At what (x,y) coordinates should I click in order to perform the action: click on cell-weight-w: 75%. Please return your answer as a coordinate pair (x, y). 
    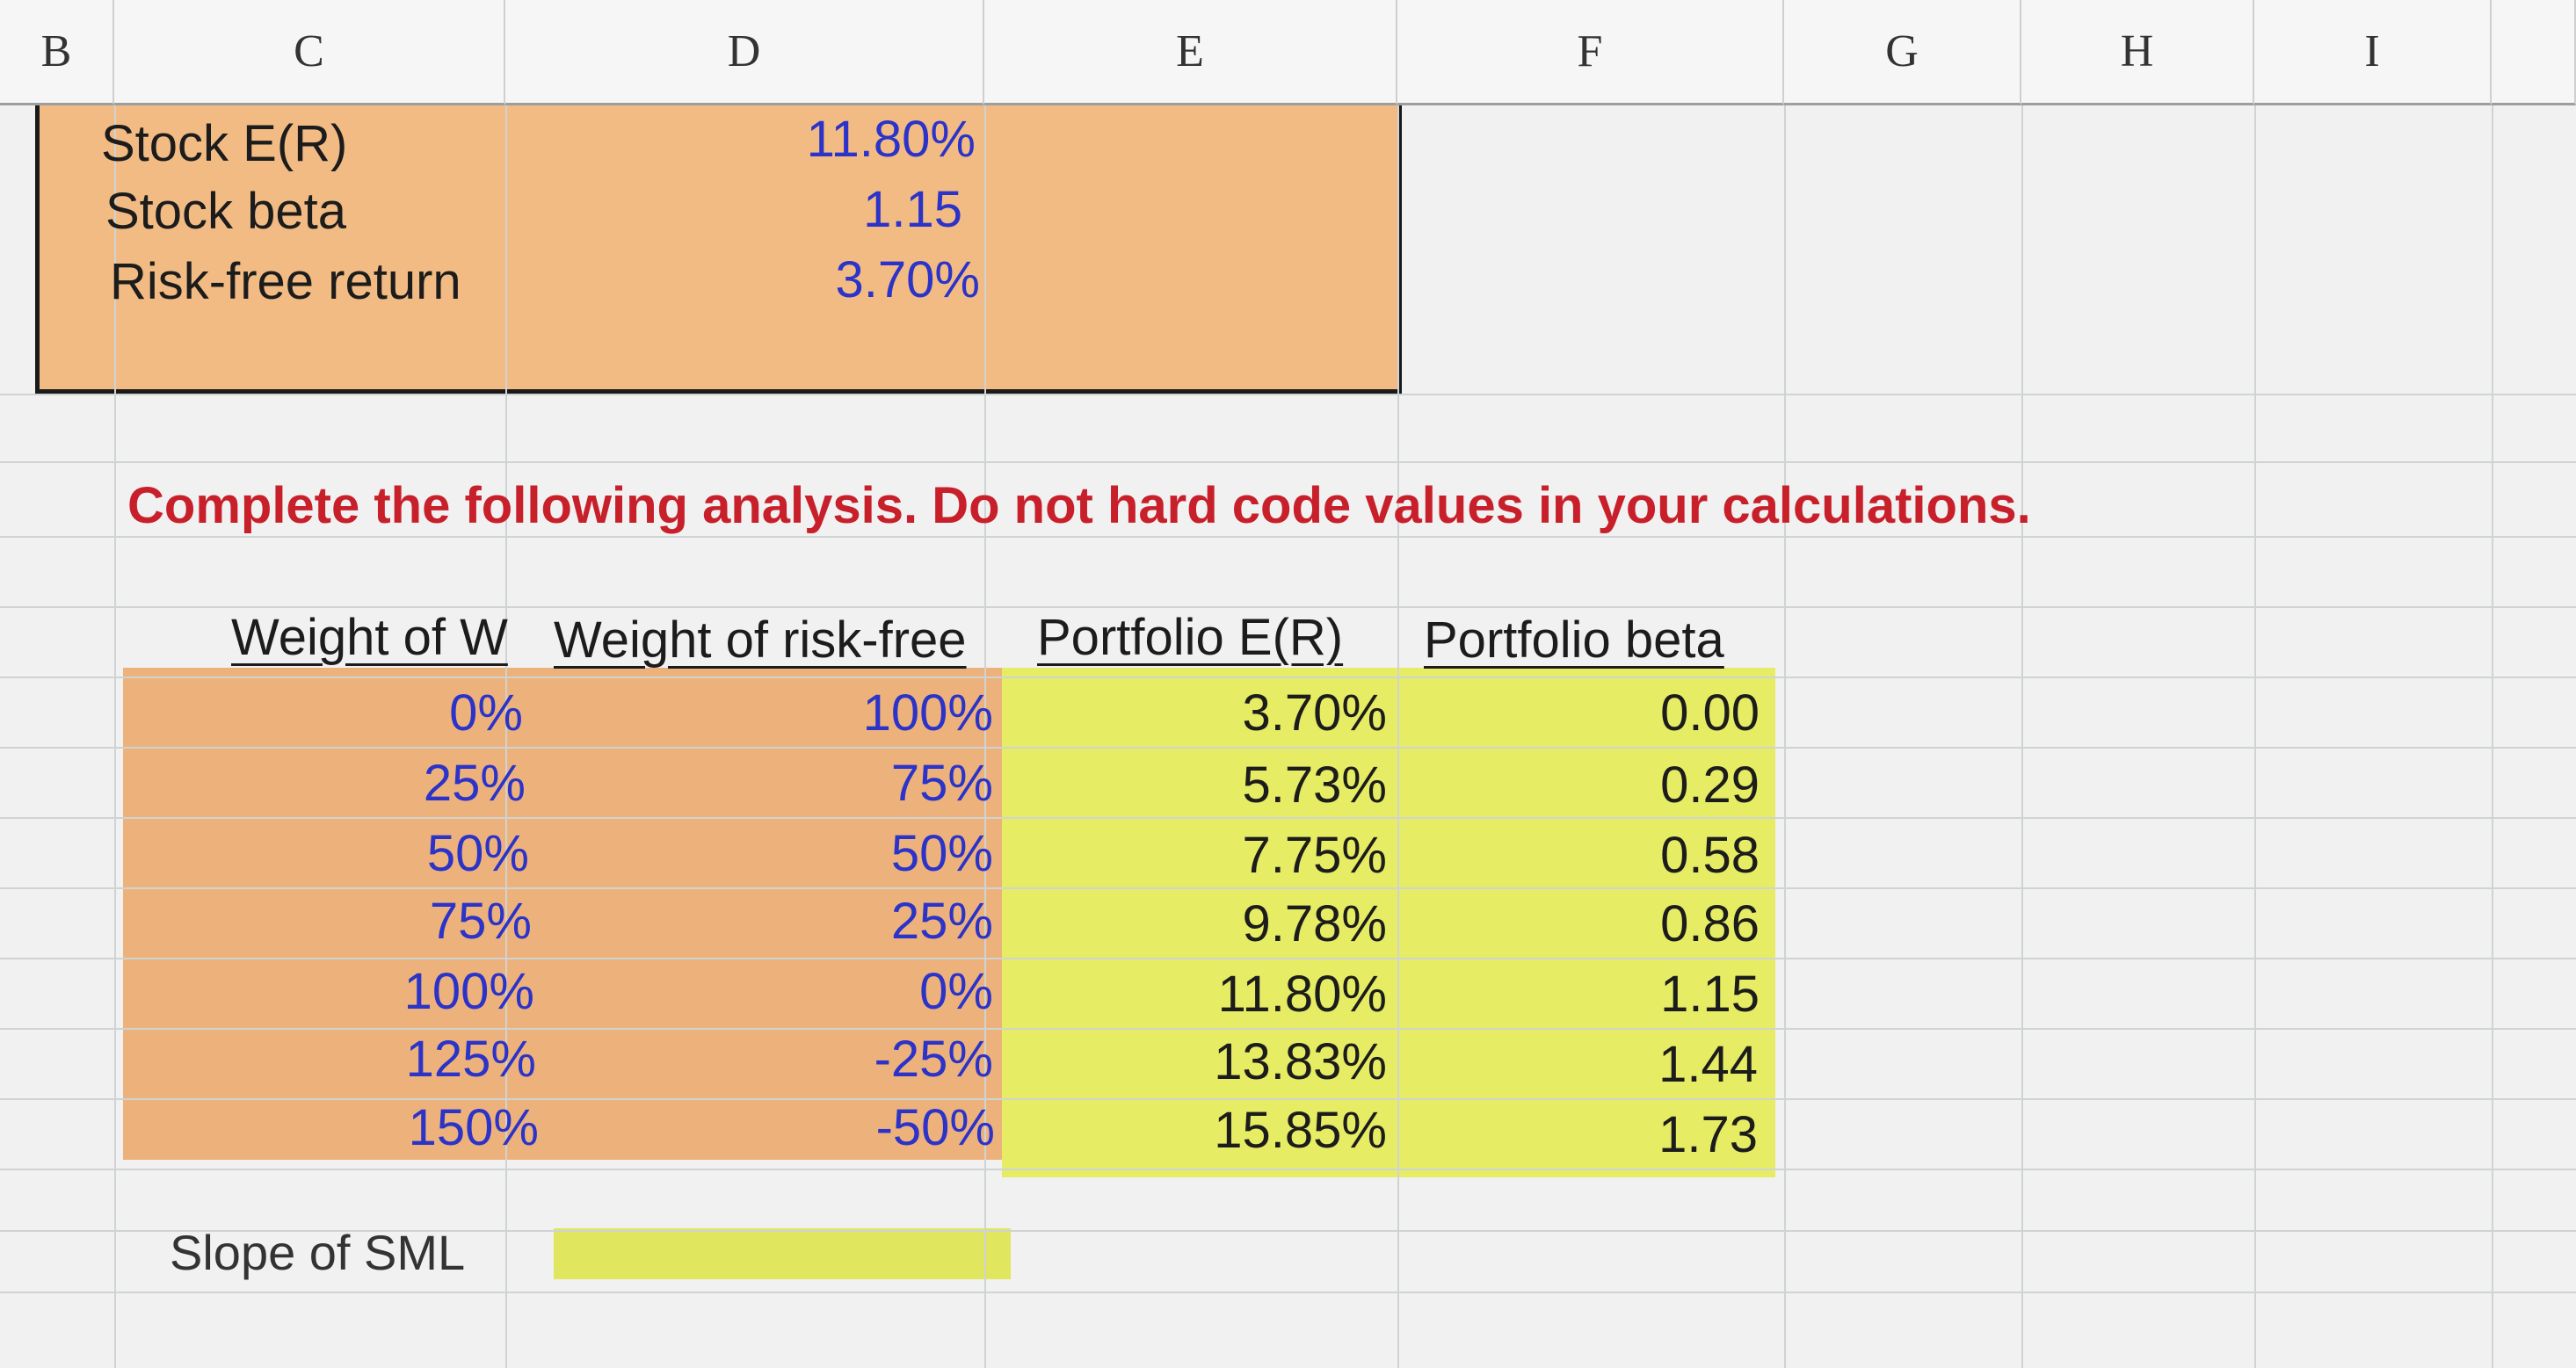
    Looking at the image, I should click on (480, 921).